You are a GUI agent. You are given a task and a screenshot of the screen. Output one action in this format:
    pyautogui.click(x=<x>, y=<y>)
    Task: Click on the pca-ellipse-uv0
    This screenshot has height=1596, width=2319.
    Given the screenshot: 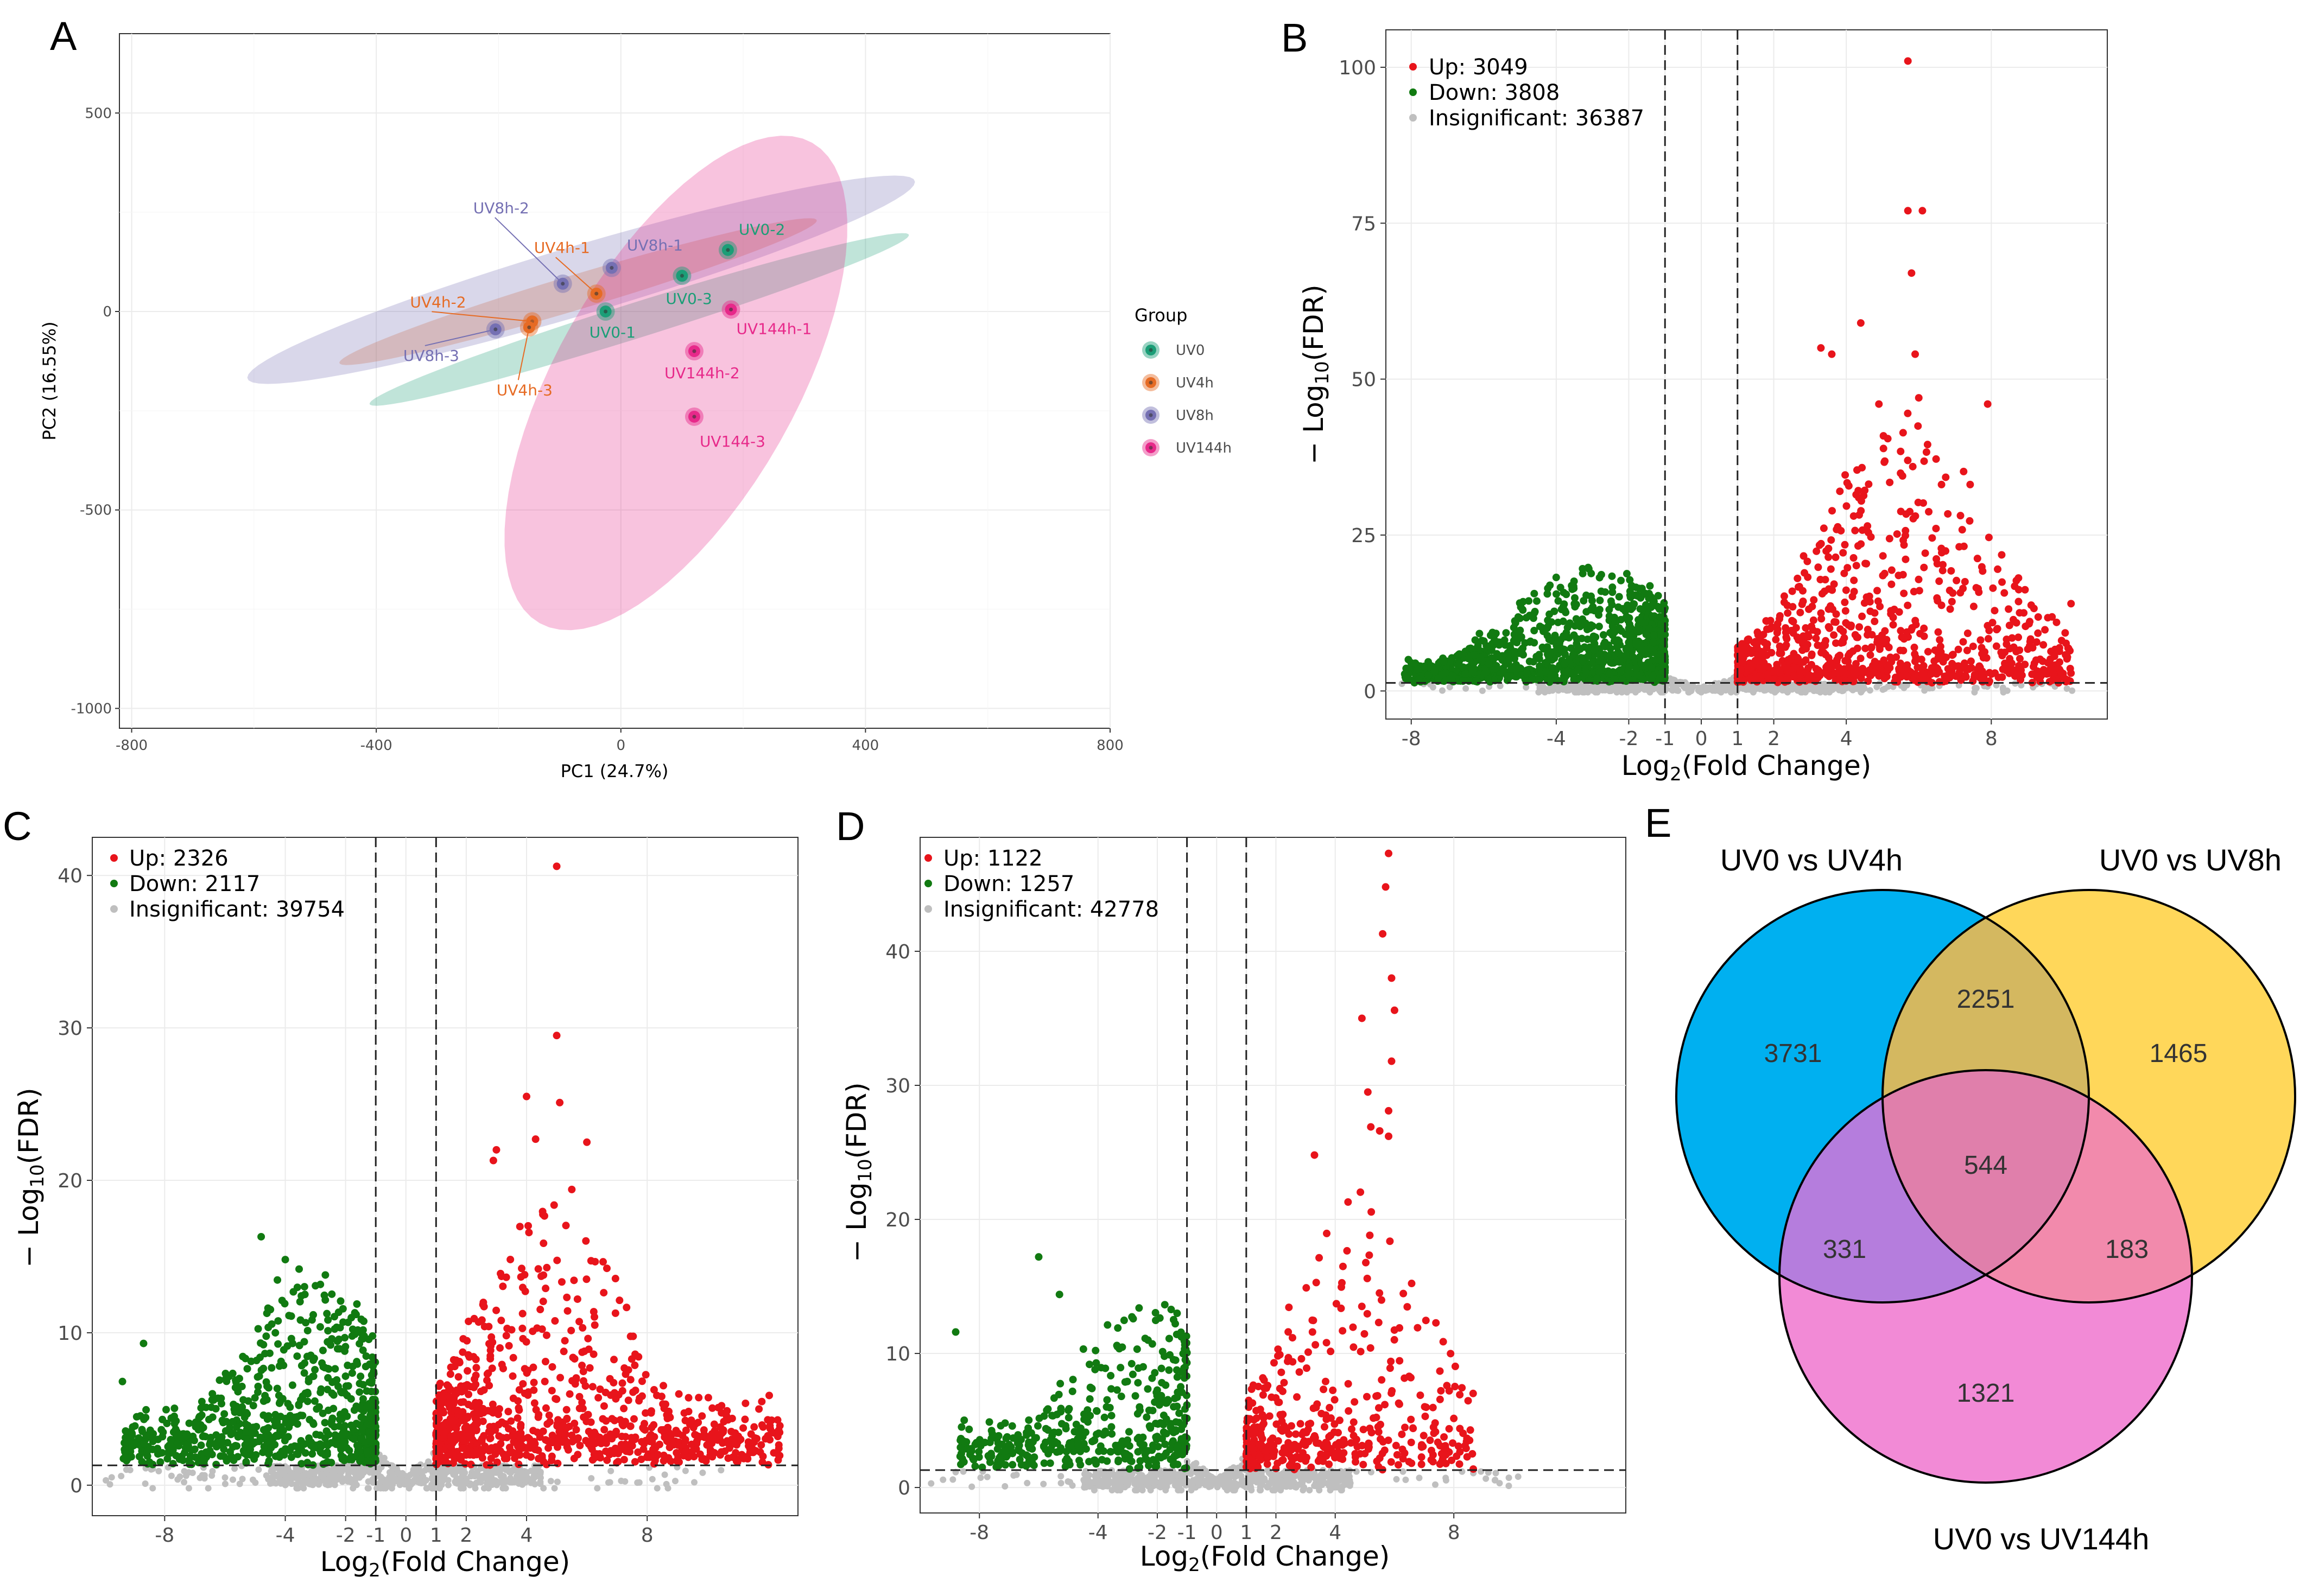 What is the action you would take?
    pyautogui.click(x=639, y=319)
    